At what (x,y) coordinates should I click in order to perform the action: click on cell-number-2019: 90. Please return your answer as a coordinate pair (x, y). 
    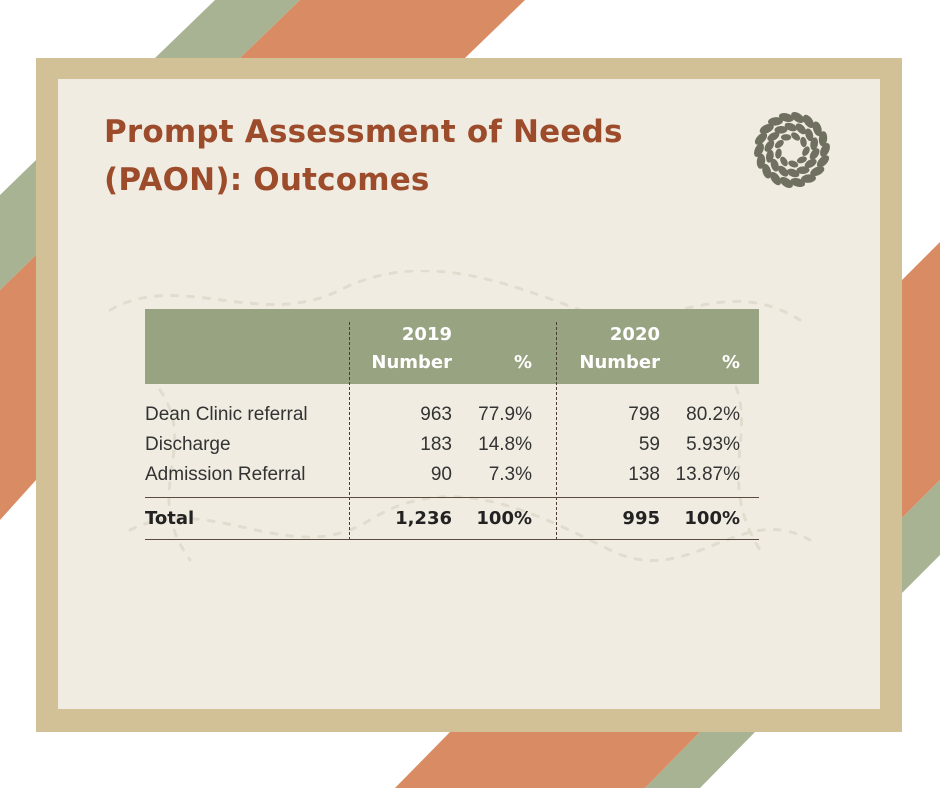
    Looking at the image, I should click on (441, 474).